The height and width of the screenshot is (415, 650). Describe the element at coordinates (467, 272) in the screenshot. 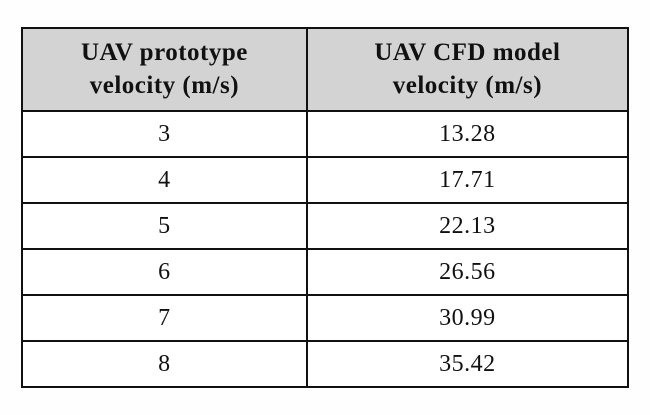

I see `cfd-velocity-cell: 26.56` at that location.